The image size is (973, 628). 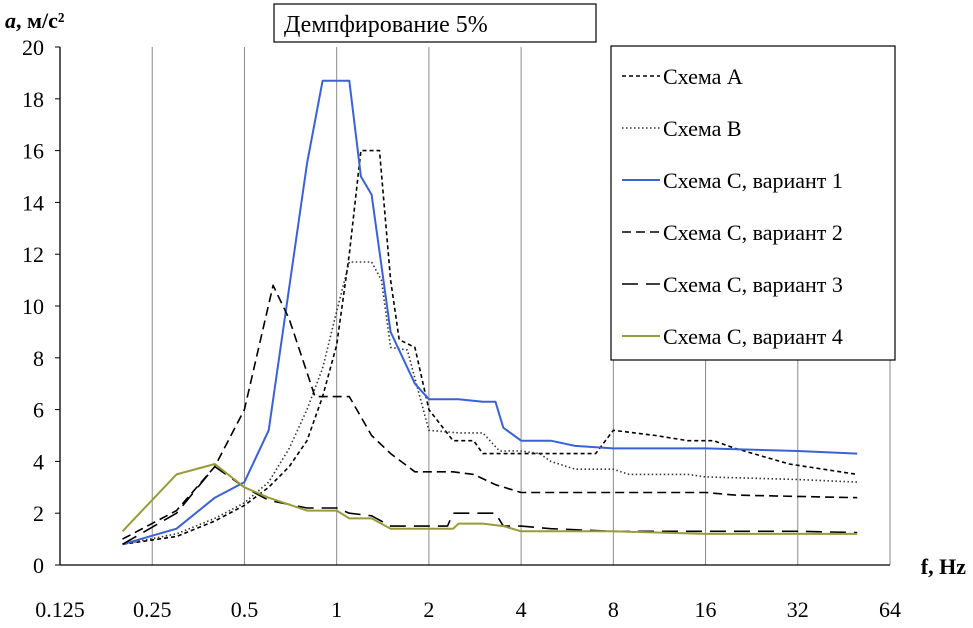 I want to click on y-tick-label: 2, so click(x=38, y=513).